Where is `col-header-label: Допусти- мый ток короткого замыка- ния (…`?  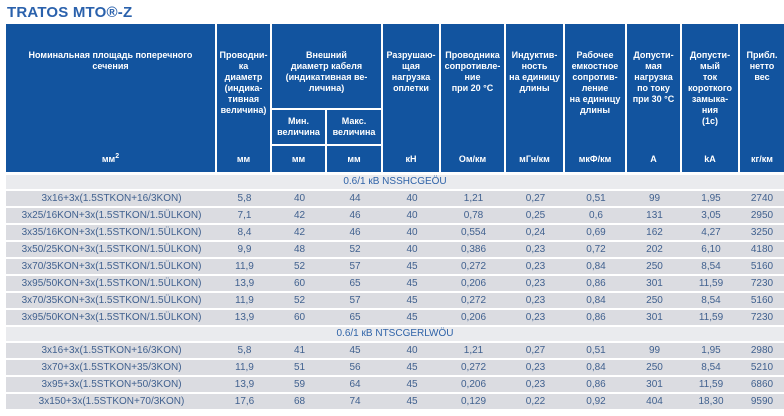 col-header-label: Допусти- мый ток короткого замыка- ния (… is located at coordinates (710, 88).